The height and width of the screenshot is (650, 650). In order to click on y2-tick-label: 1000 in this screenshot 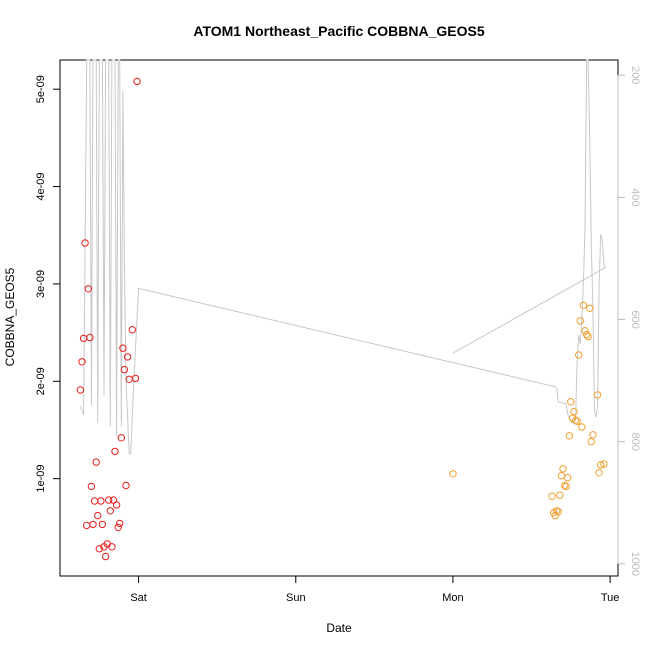, I will do `click(635, 564)`.